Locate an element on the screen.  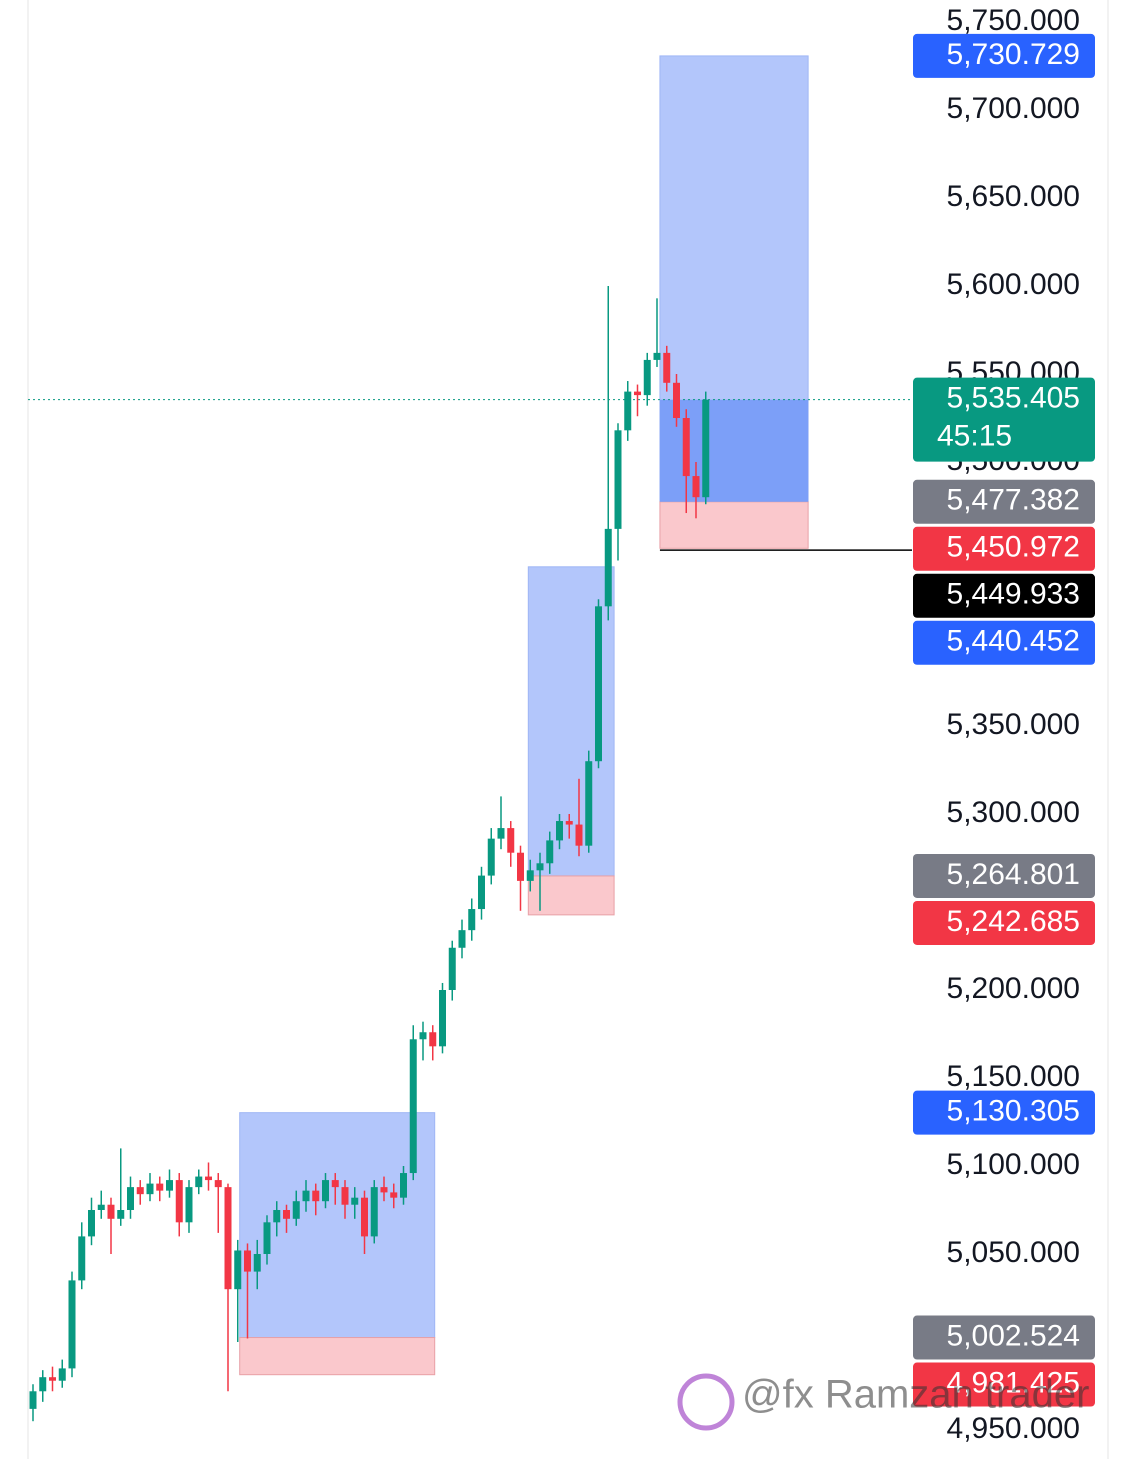
open-profit-zone is located at coordinates (734, 450).